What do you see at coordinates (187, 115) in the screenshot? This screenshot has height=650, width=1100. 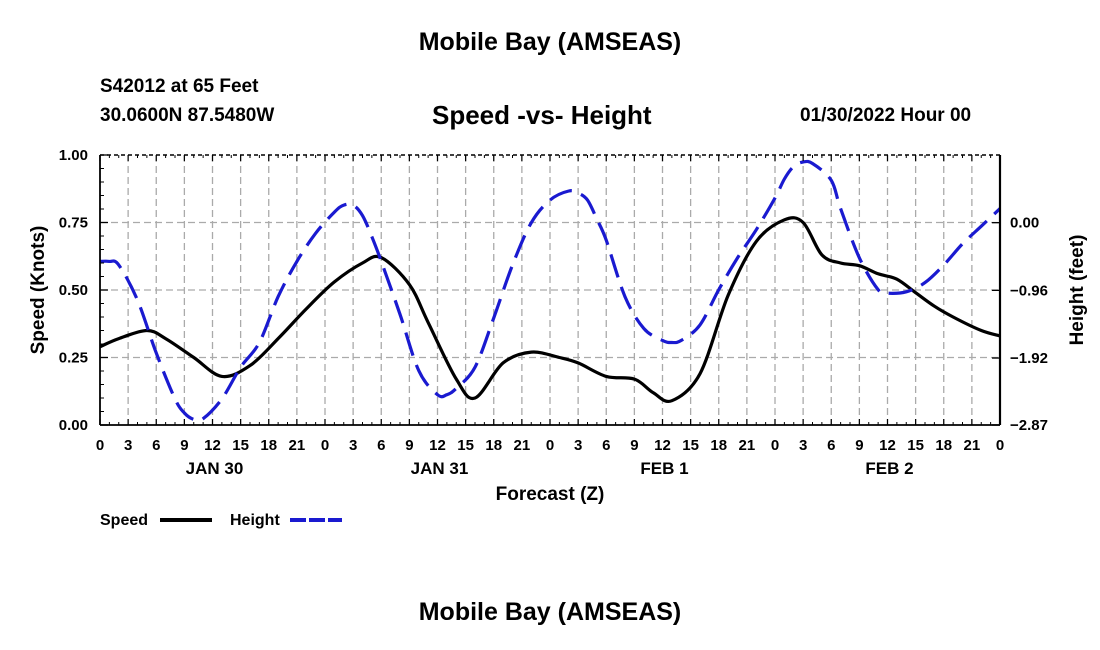 I see `station-coordinates: 30.0600N 87.5480W` at bounding box center [187, 115].